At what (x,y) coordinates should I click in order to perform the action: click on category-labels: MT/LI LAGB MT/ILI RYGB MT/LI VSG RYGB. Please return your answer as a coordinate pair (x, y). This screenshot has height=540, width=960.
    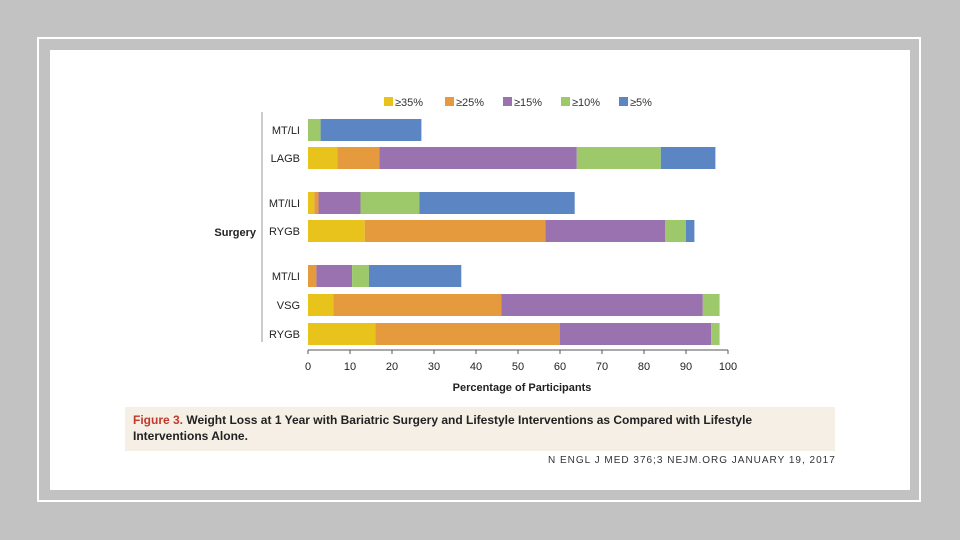
    Looking at the image, I should click on (284, 233).